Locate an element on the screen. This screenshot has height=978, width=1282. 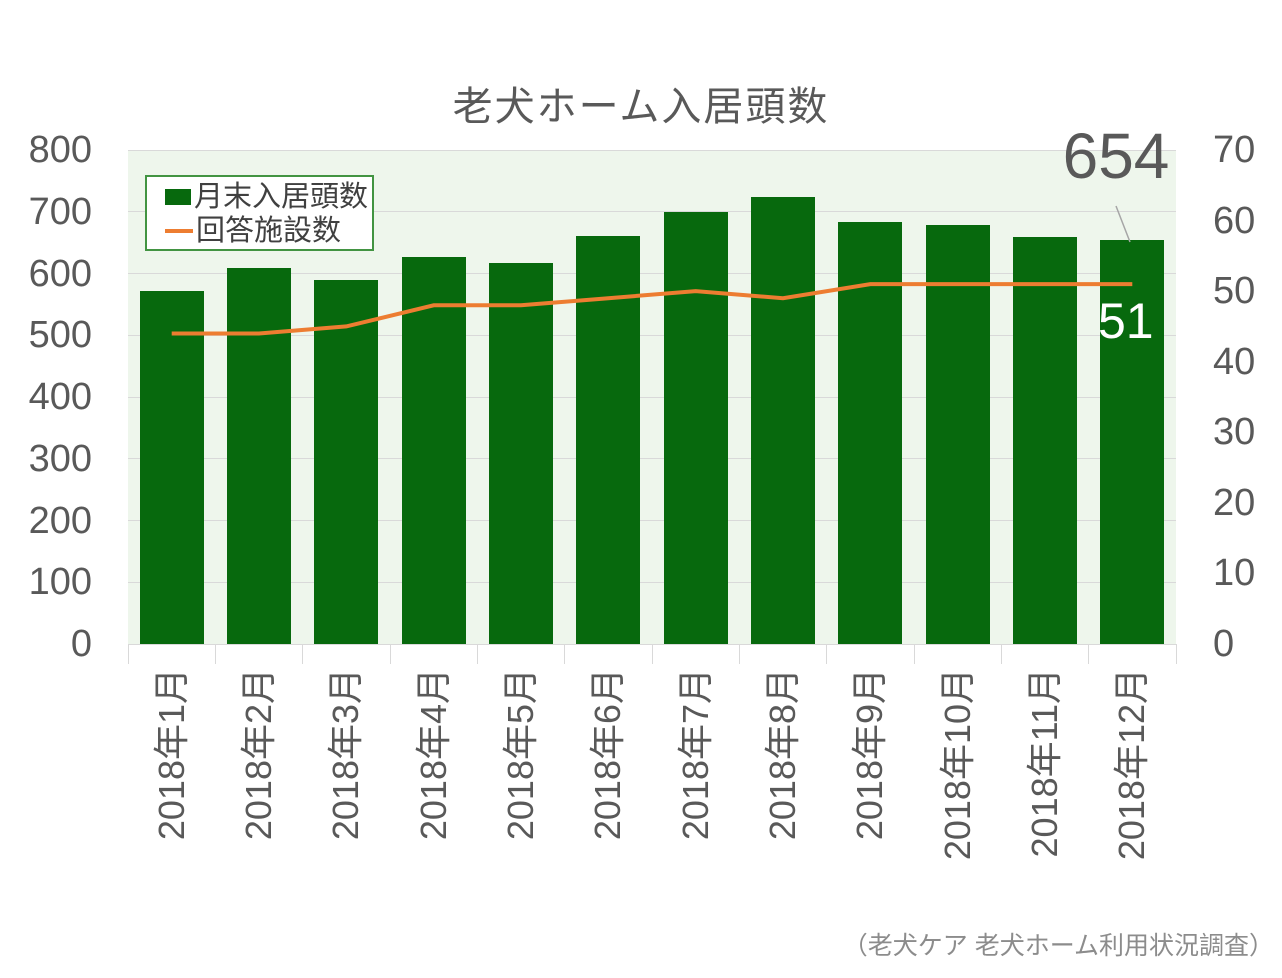
leader-line is located at coordinates (1123, 224).